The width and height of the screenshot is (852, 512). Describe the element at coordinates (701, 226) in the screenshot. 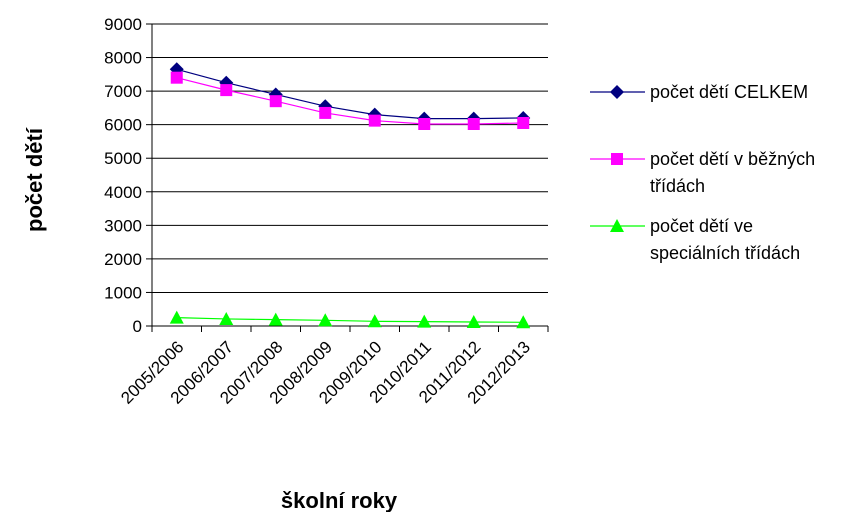

I see `legend-label: počet dětí ve` at that location.